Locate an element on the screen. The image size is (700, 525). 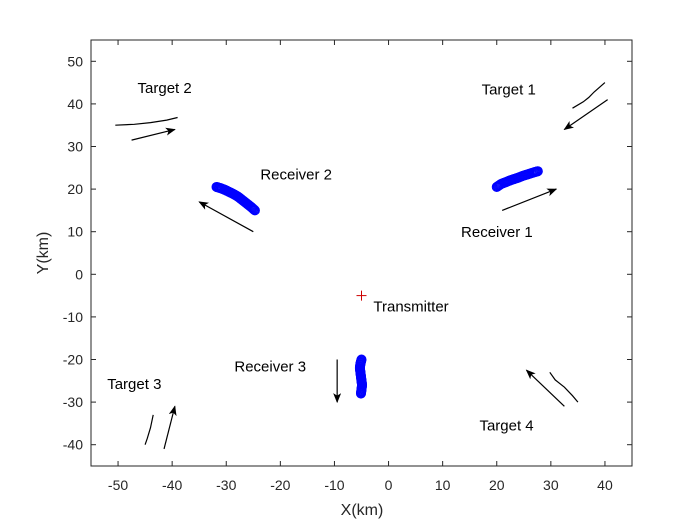
x-tick-label: 20 is located at coordinates (497, 485).